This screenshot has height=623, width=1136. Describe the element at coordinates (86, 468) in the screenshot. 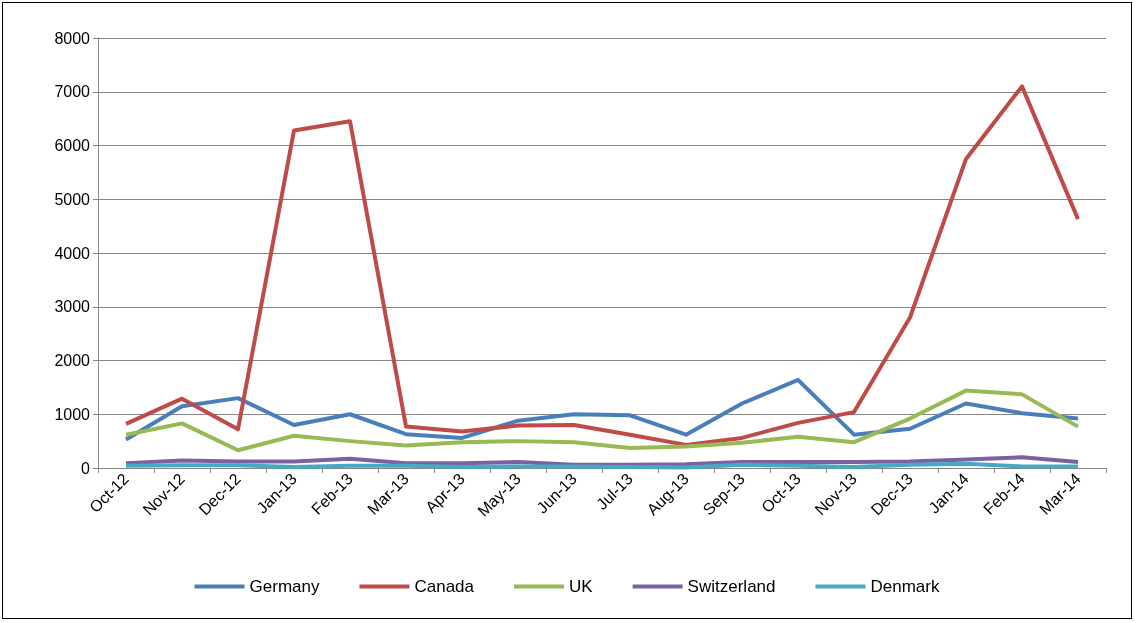

I see `y-tick-label: 0` at that location.